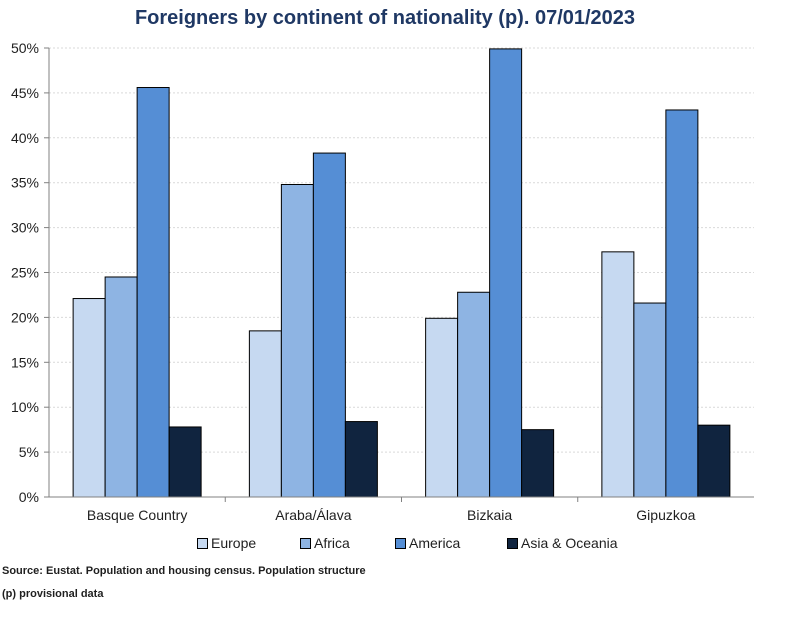  What do you see at coordinates (506, 273) in the screenshot?
I see `bar-america-bizkaia` at bounding box center [506, 273].